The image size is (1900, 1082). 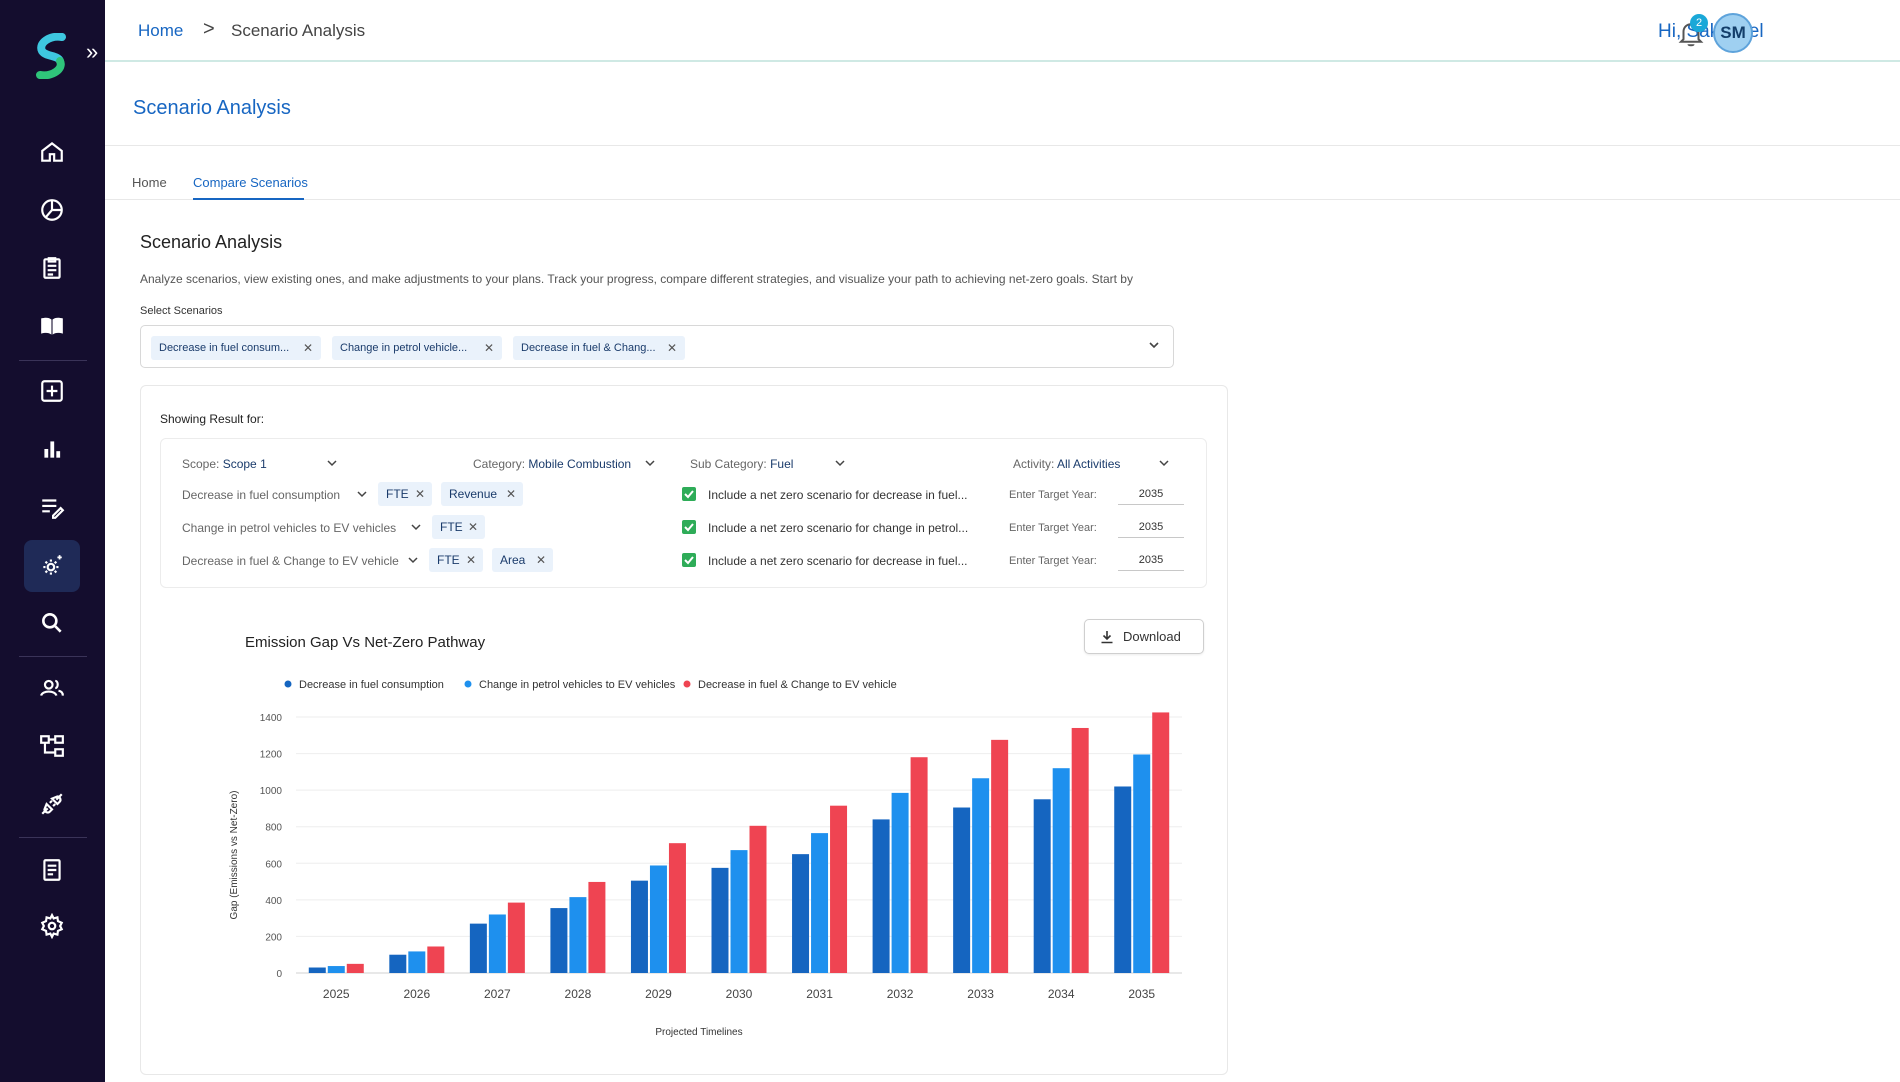 I want to click on scenario-chip: Decrease in fuel & Chang... ✕, so click(x=599, y=348).